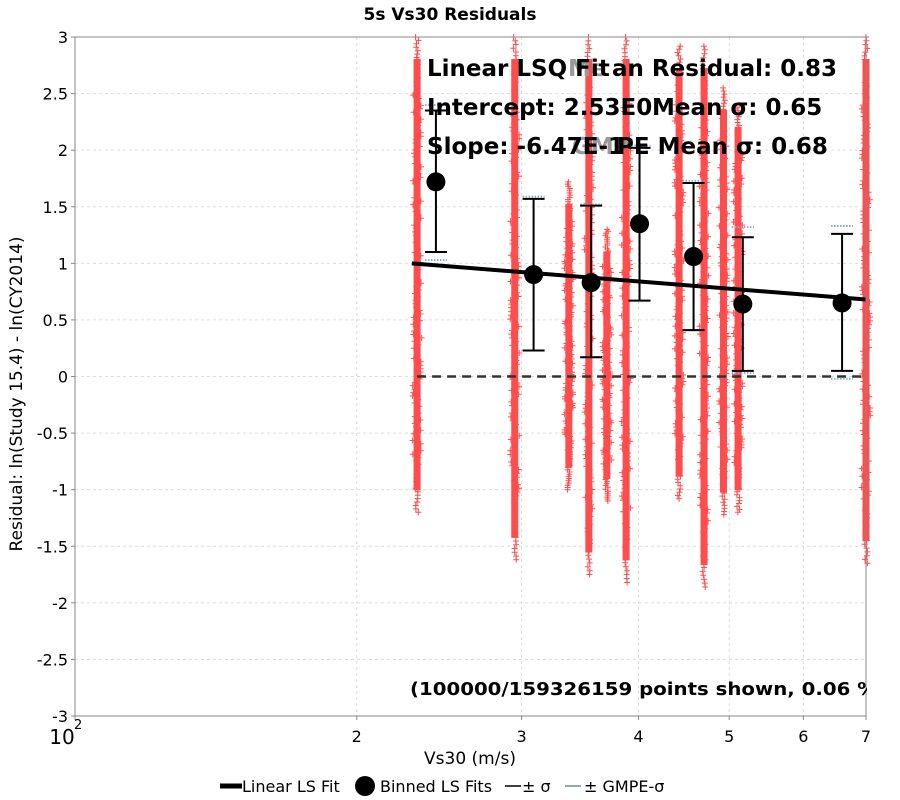  I want to click on chart-title: 5s Vs30 Residuals, so click(450, 15).